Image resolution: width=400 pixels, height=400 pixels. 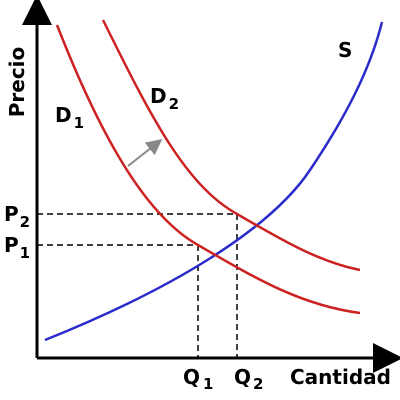 What do you see at coordinates (17, 82) in the screenshot?
I see `y-axis-title: Precio` at bounding box center [17, 82].